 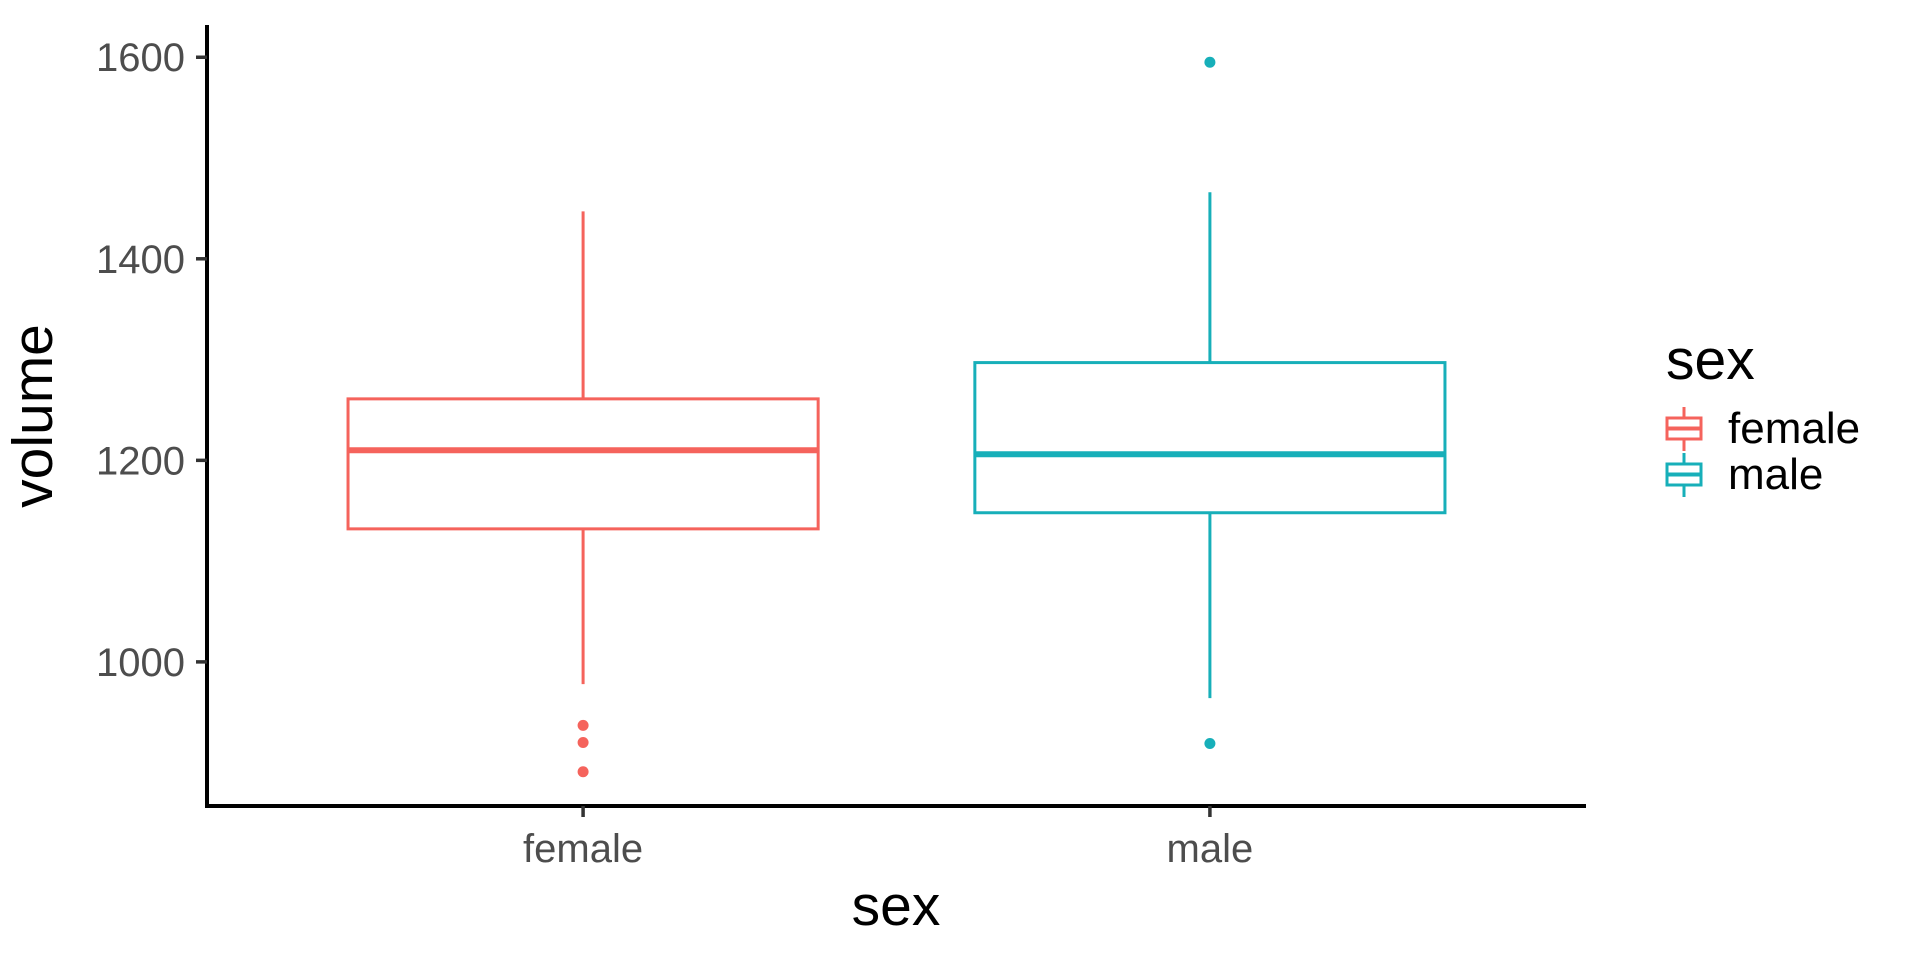 What do you see at coordinates (140, 260) in the screenshot?
I see `y-tick-label: 1400` at bounding box center [140, 260].